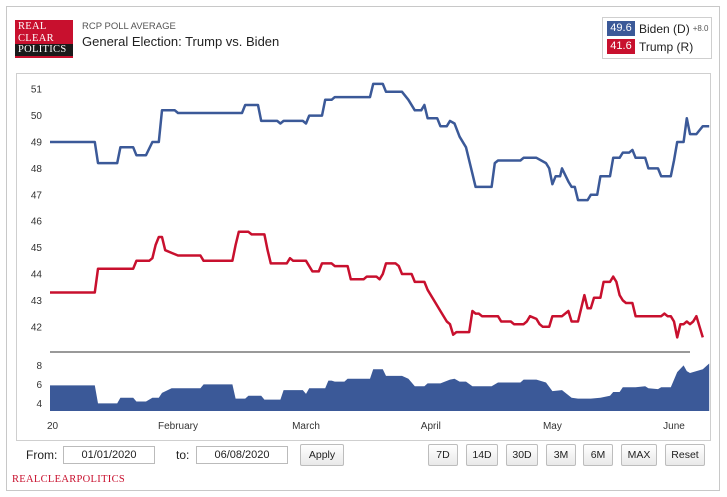 Image resolution: width=727 pixels, height=497 pixels. Describe the element at coordinates (32, 26) in the screenshot. I see `logo-line-1: REAL` at that location.